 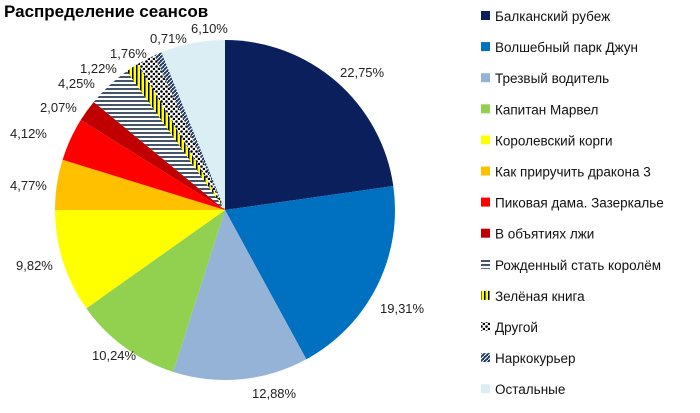 I want to click on data-label: 2,07%, so click(x=58, y=107).